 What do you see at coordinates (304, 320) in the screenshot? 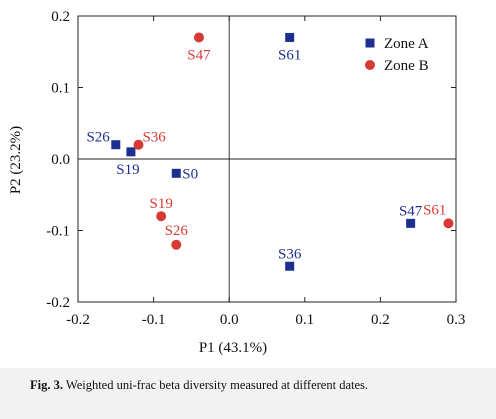
I see `x-tick-label: 0.1` at bounding box center [304, 320].